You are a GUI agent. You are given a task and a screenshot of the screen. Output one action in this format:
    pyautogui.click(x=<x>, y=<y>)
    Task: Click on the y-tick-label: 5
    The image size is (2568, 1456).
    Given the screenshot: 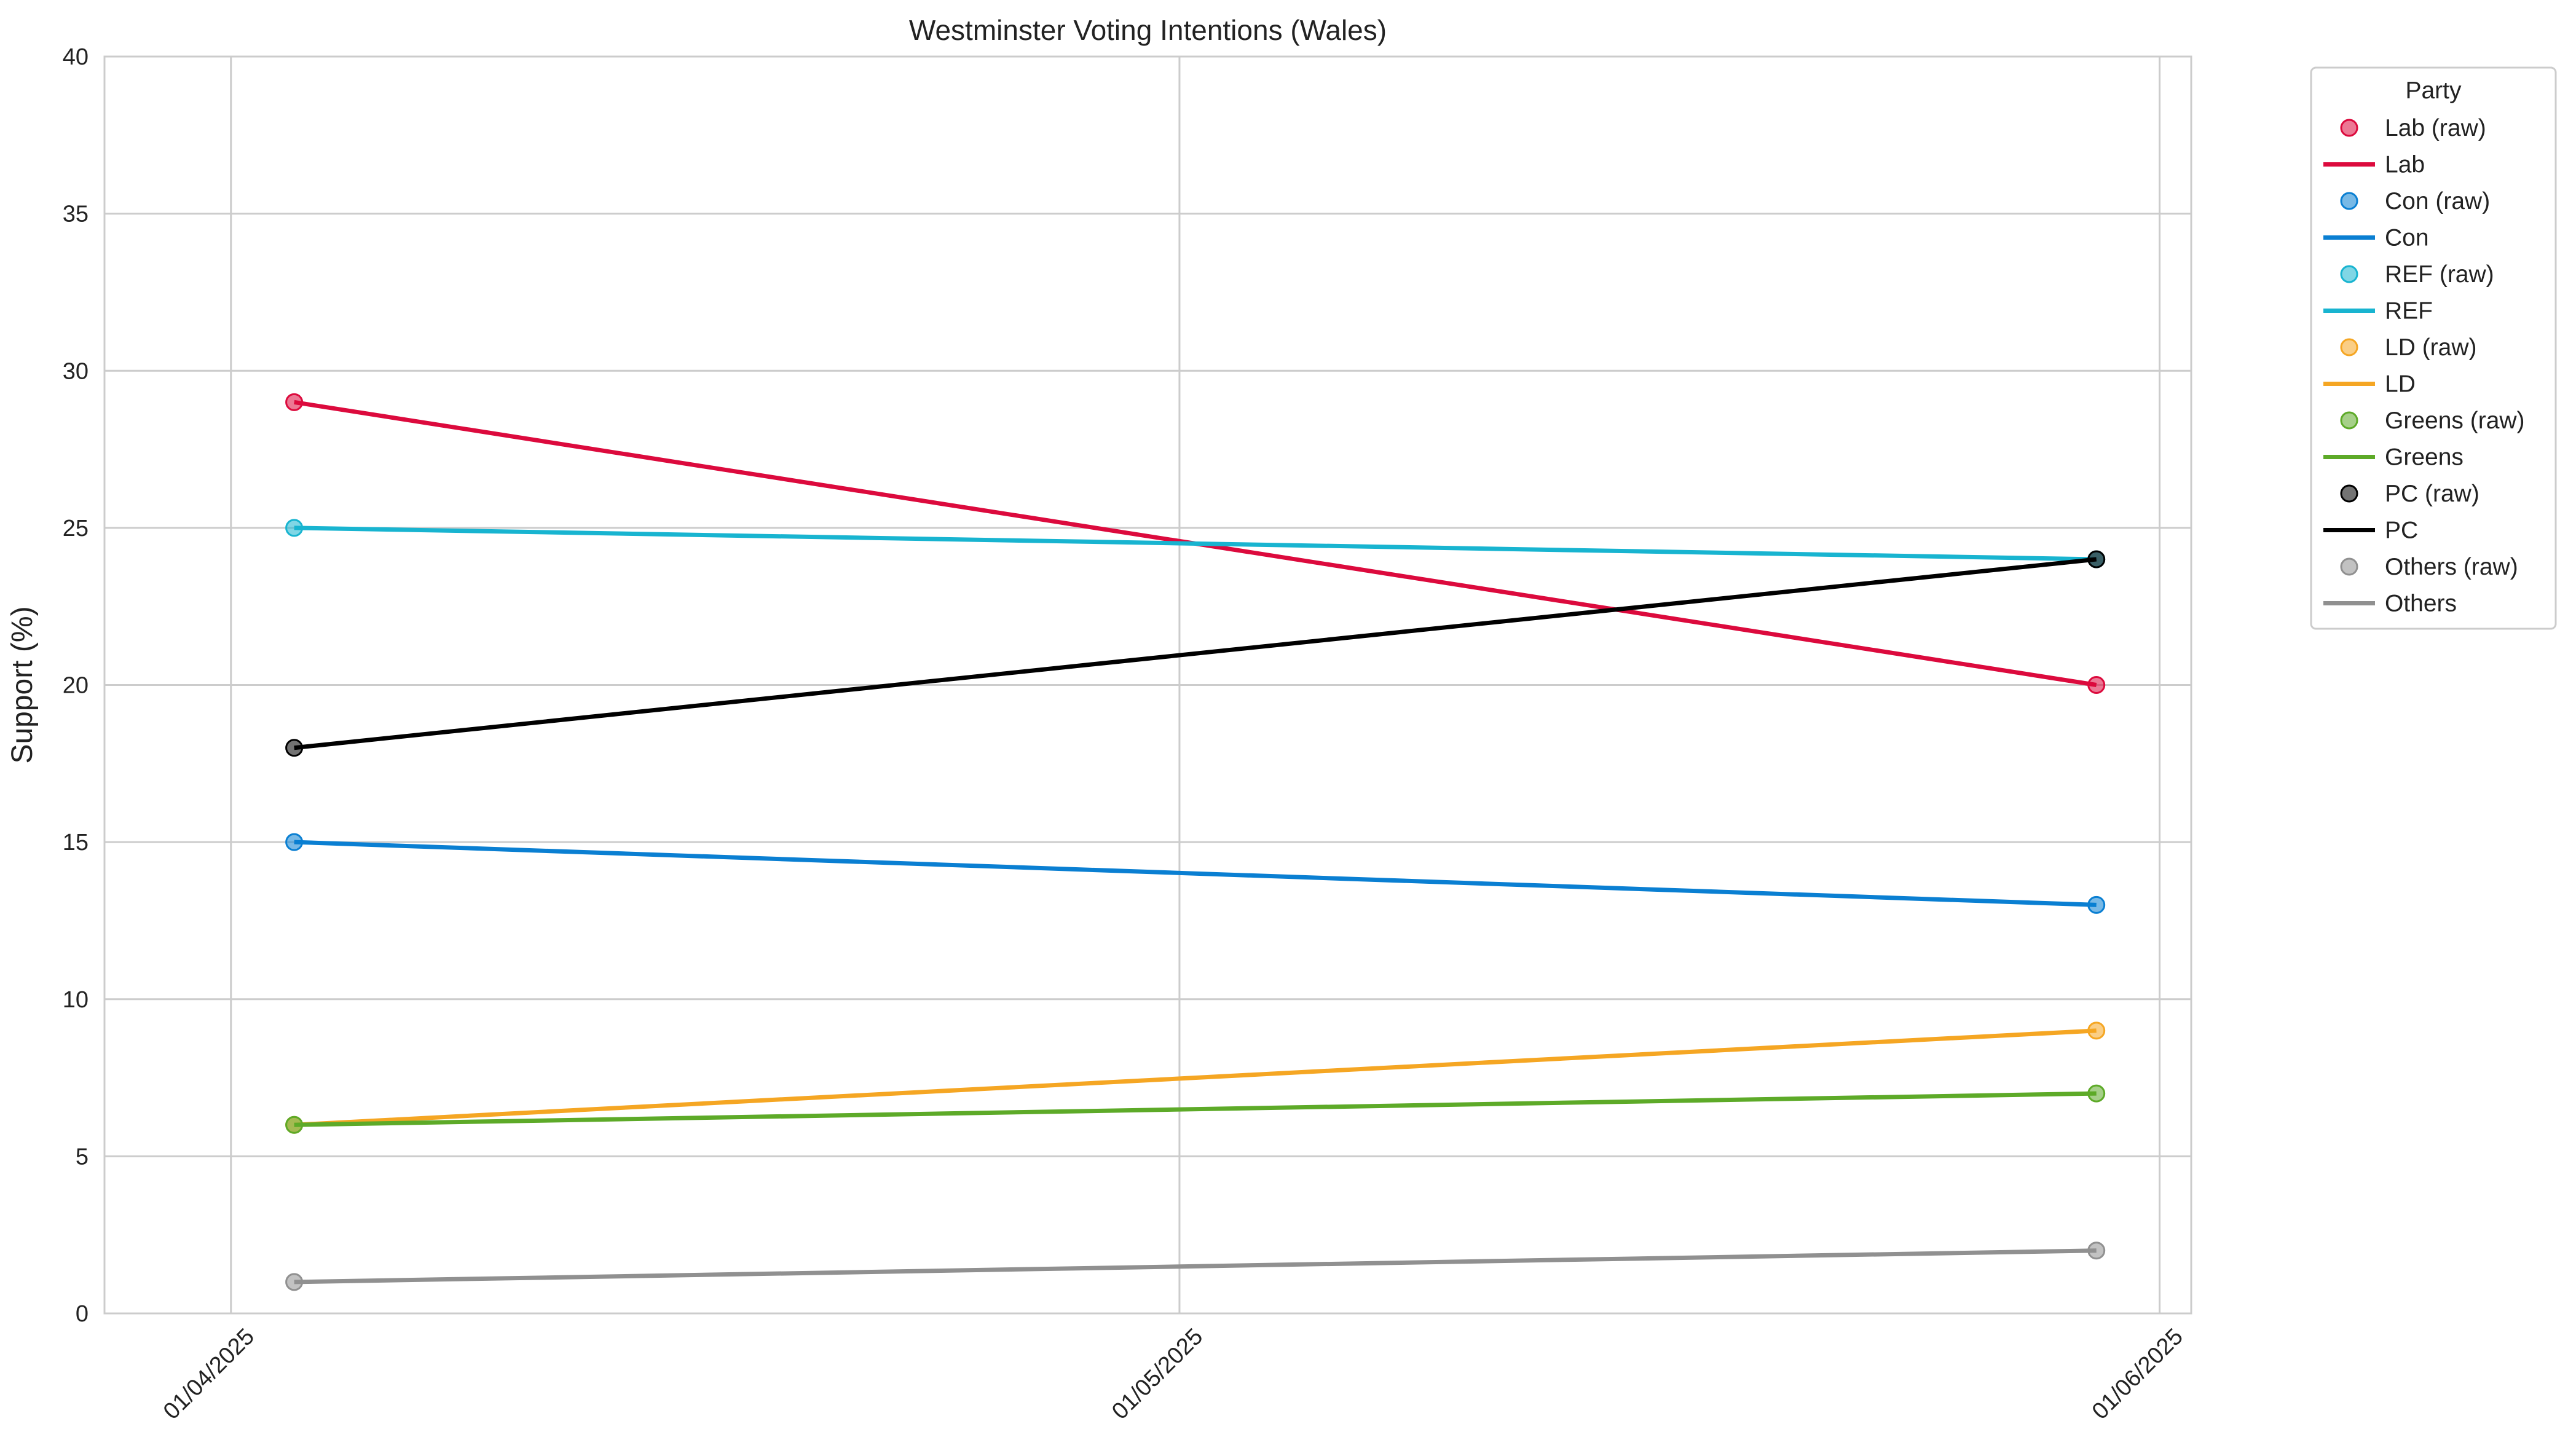 What is the action you would take?
    pyautogui.click(x=82, y=1157)
    